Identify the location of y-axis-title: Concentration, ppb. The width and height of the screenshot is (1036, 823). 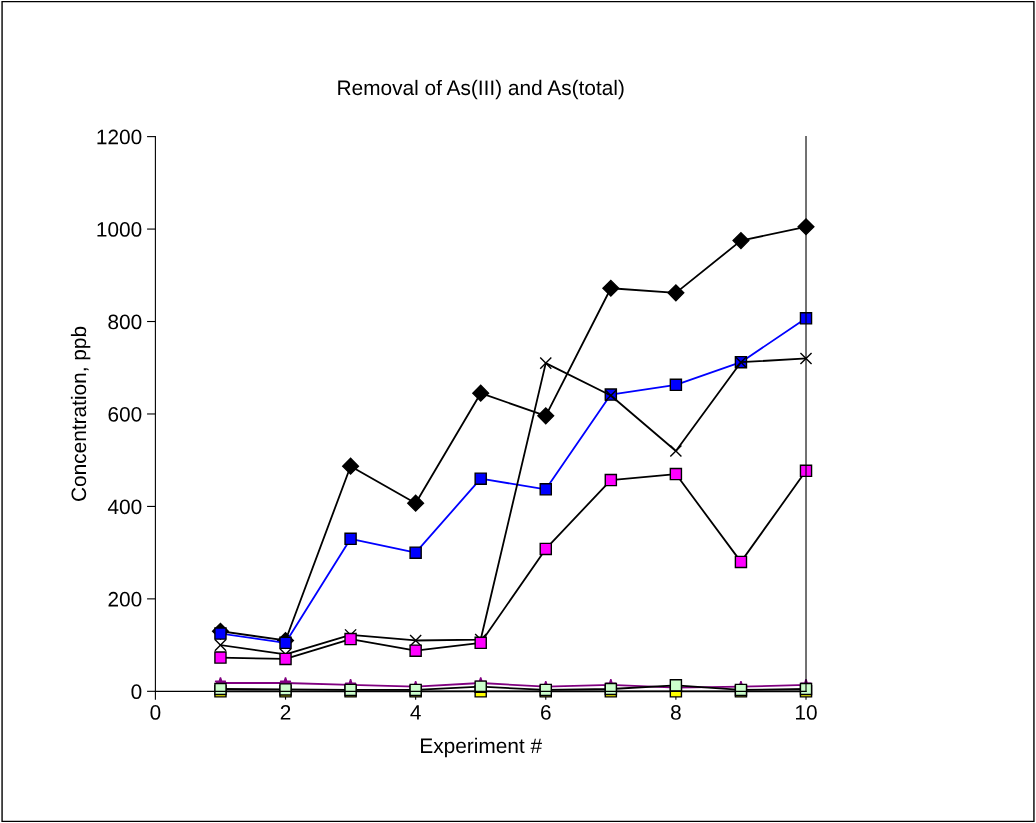
(80, 413).